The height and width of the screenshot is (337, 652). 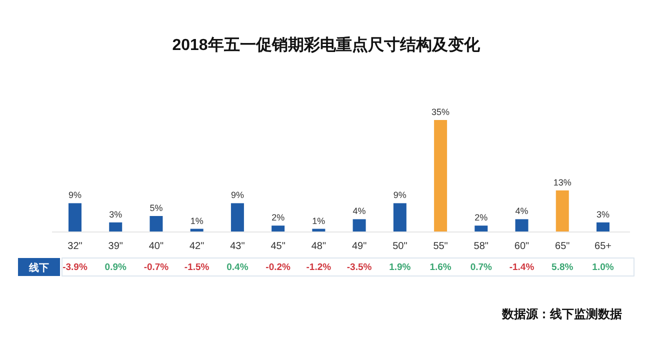 What do you see at coordinates (38, 268) in the screenshot?
I see `text: 线下` at bounding box center [38, 268].